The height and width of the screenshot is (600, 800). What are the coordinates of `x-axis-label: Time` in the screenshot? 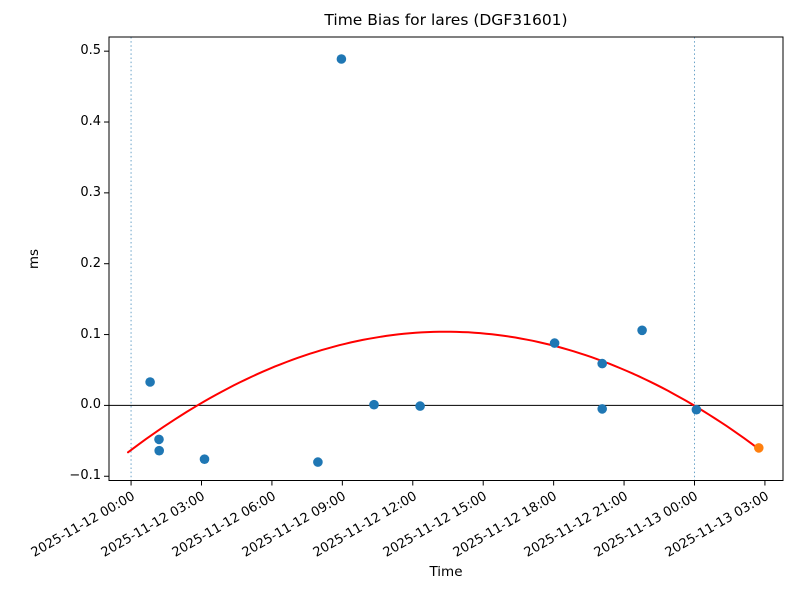 It's located at (446, 572).